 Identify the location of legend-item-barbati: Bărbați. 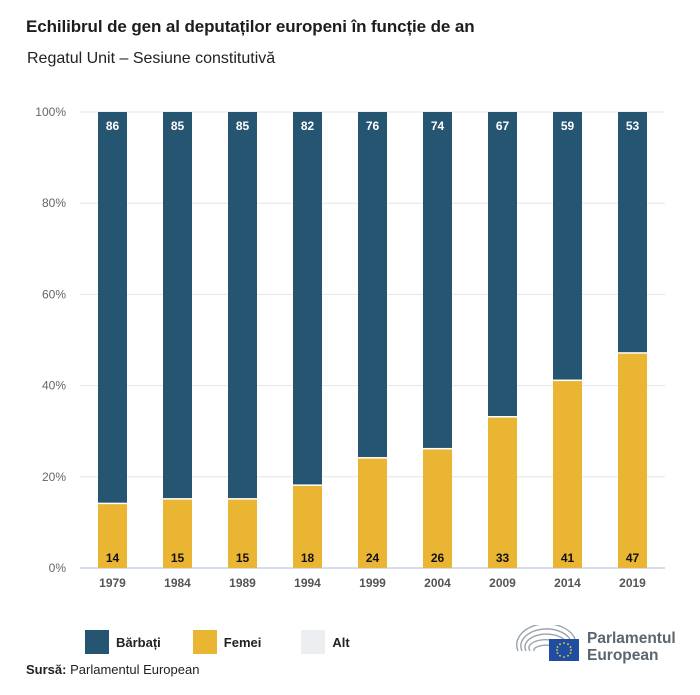
(123, 642).